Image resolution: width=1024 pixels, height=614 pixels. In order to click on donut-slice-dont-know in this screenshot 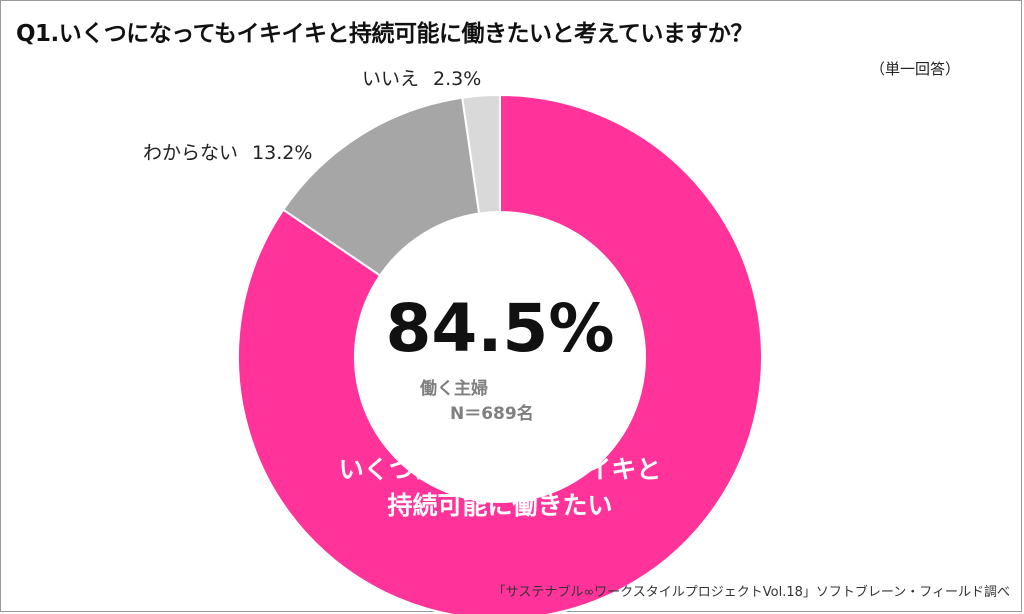, I will do `click(381, 186)`.